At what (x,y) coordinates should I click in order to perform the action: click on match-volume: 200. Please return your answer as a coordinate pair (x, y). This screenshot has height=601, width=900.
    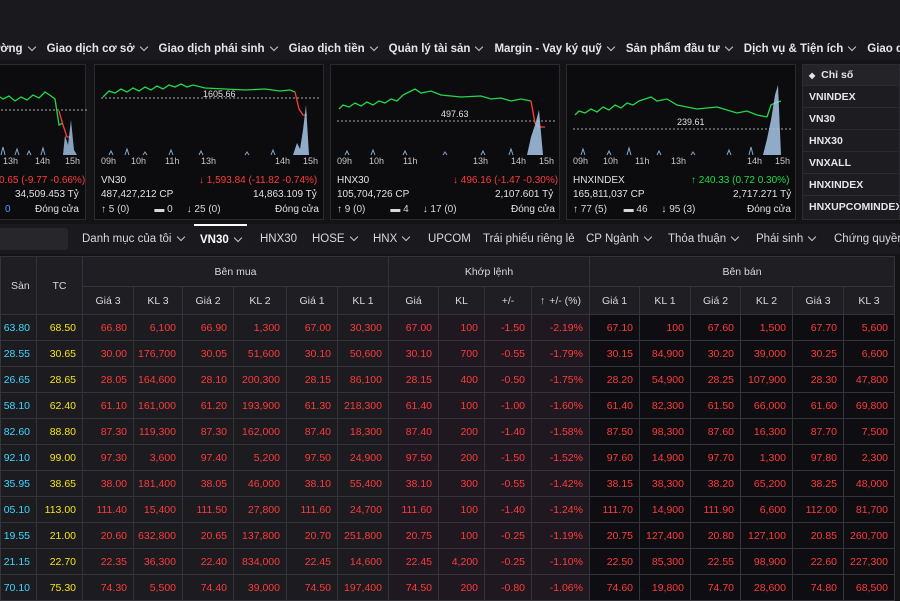
    Looking at the image, I should click on (461, 431).